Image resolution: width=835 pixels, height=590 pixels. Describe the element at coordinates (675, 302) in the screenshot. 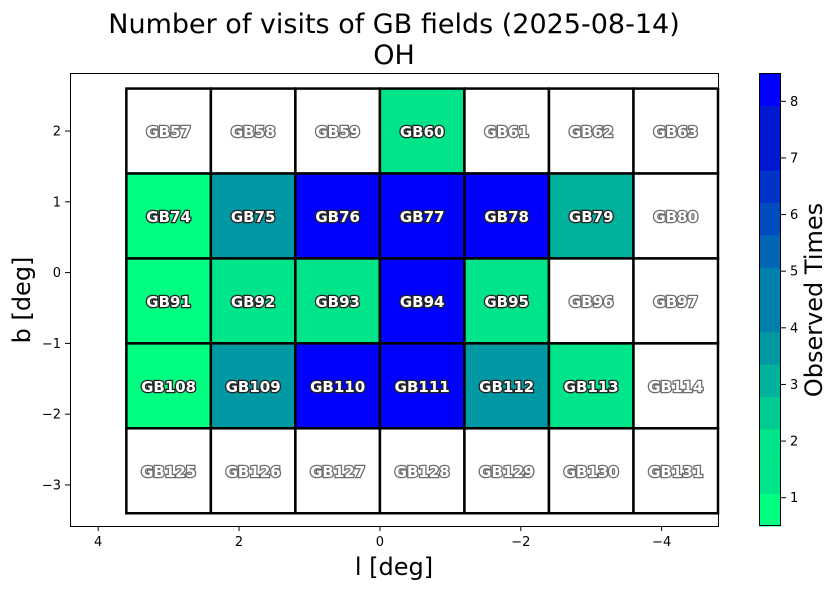

I see `cell-label: GB97` at that location.